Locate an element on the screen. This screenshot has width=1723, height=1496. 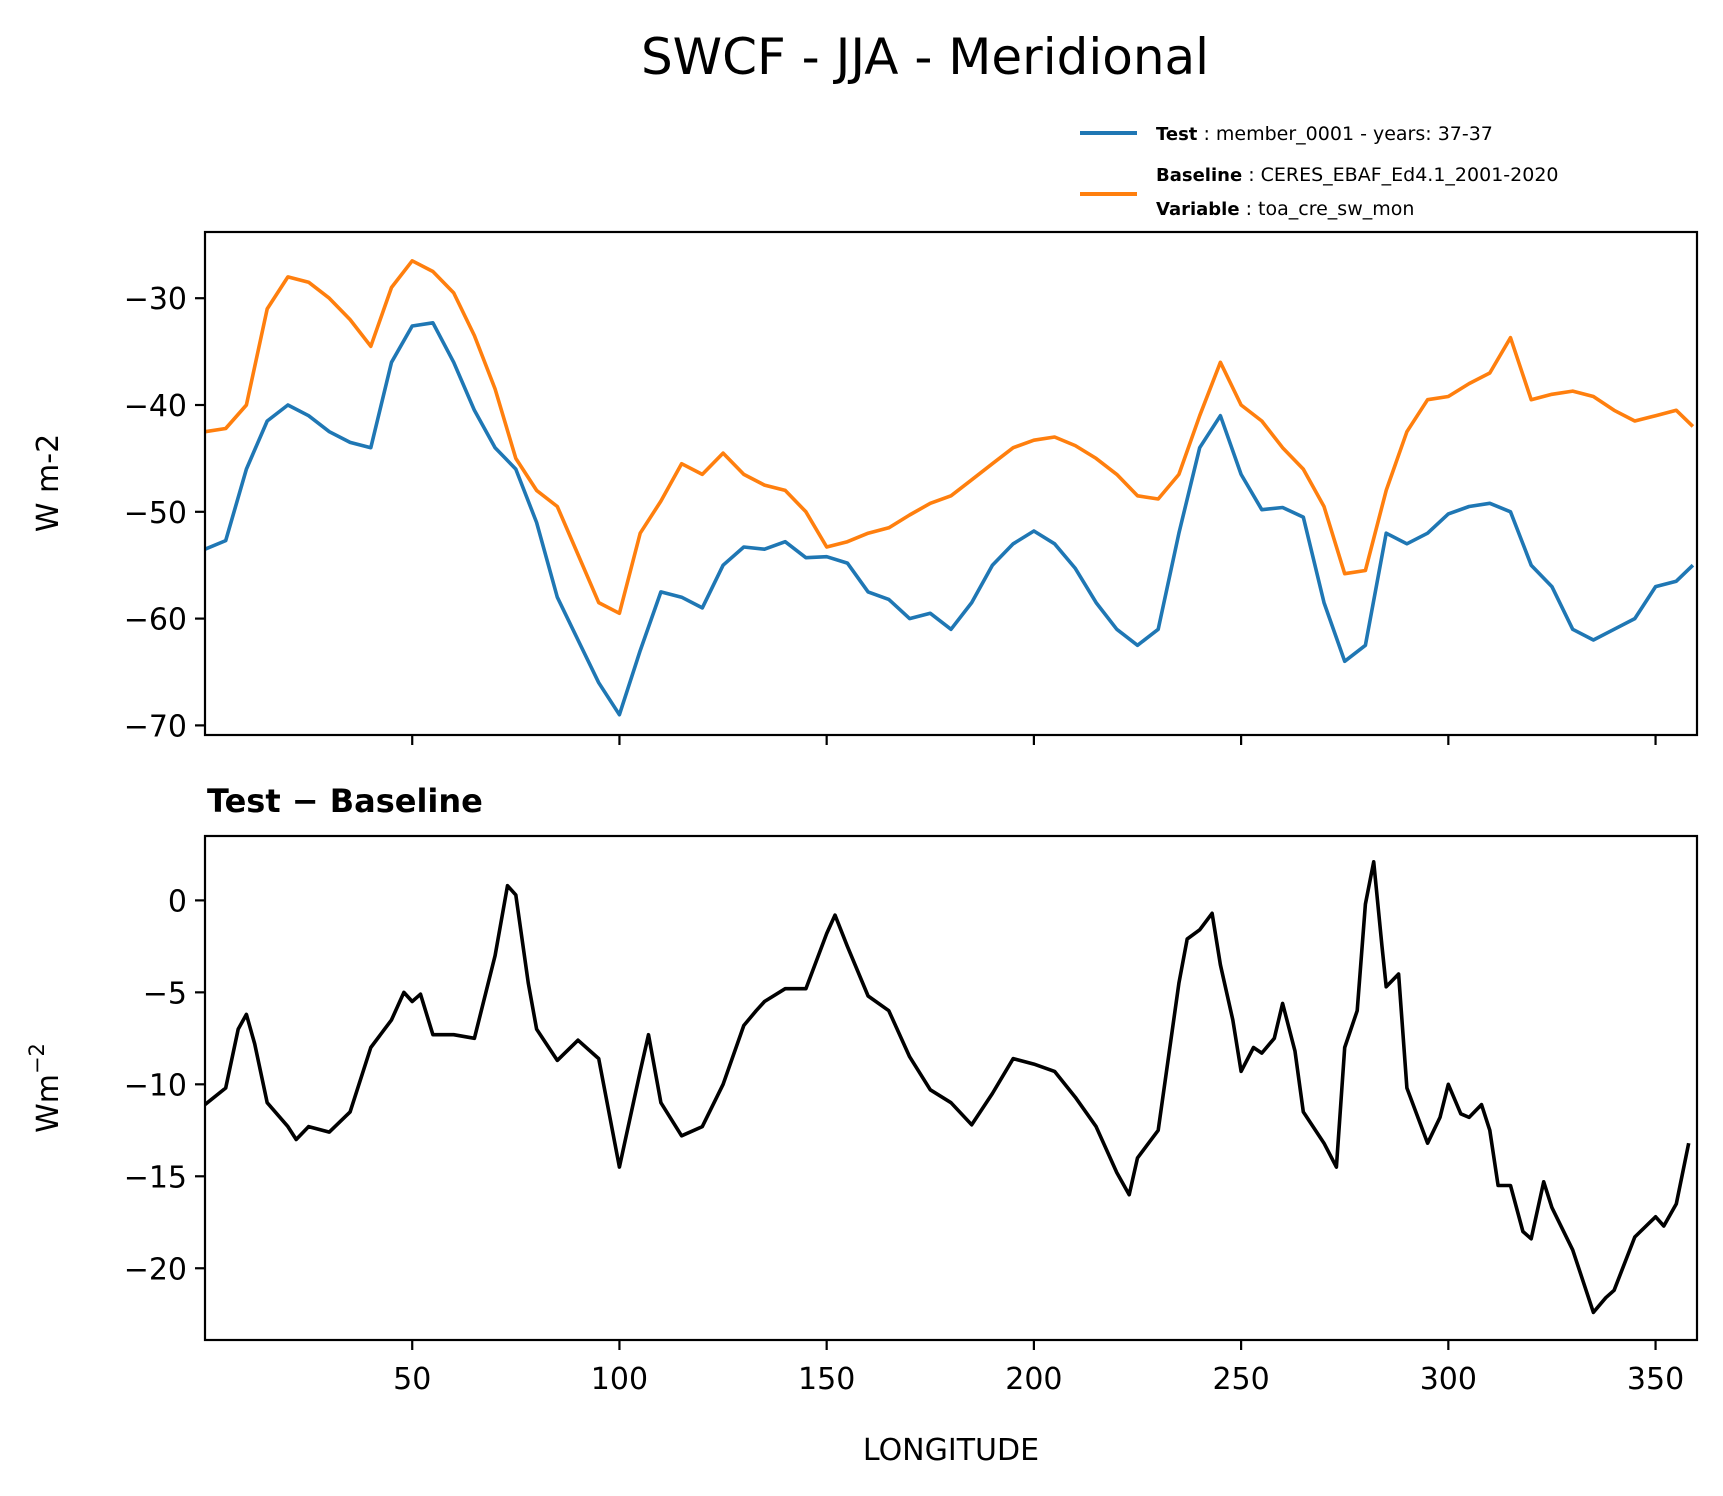
figure-title: SWCF - JJA - Meridional is located at coordinates (925, 57).